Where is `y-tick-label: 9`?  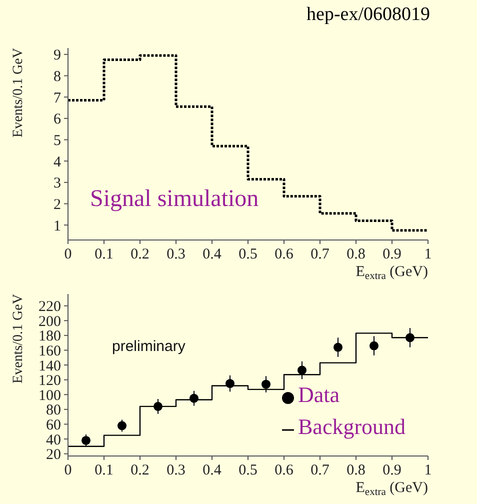
y-tick-label: 9 is located at coordinates (57, 56).